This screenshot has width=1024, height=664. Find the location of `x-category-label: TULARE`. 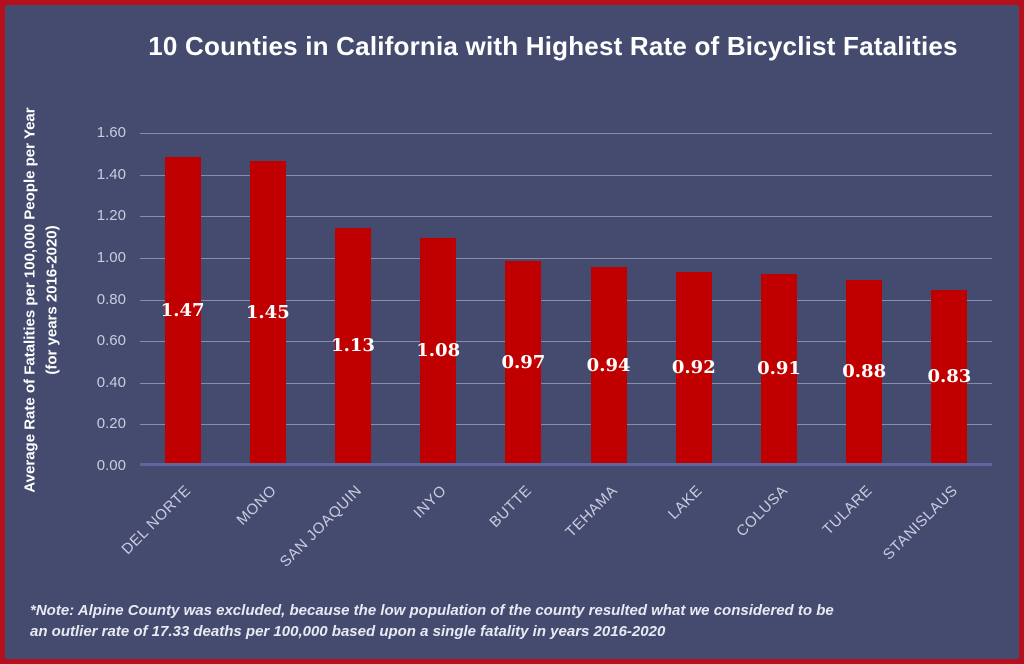

x-category-label: TULARE is located at coordinates (848, 510).